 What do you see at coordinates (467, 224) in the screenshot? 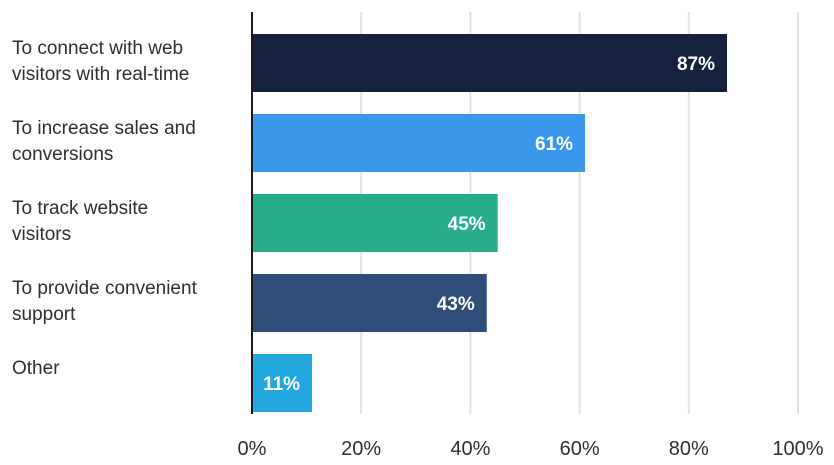
I see `data-label: 45%` at bounding box center [467, 224].